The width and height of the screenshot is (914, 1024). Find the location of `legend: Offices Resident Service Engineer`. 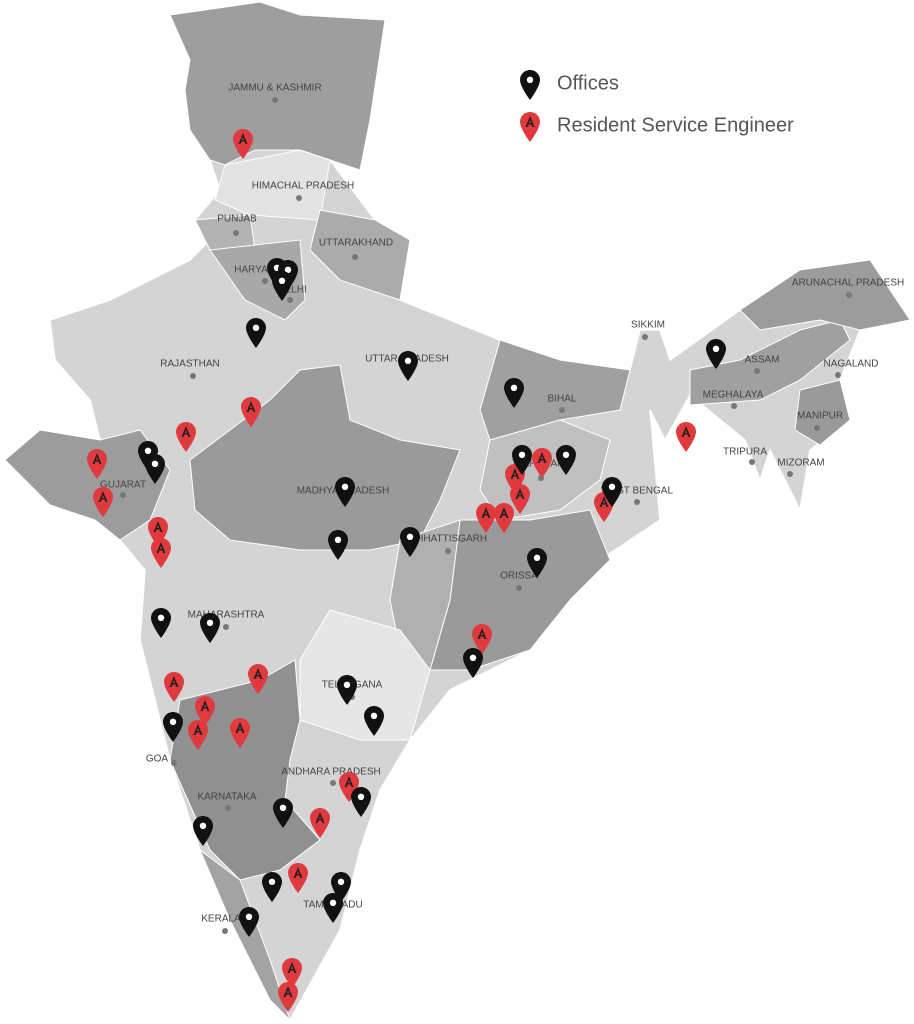

legend: Offices Resident Service Engineer is located at coordinates (657, 106).